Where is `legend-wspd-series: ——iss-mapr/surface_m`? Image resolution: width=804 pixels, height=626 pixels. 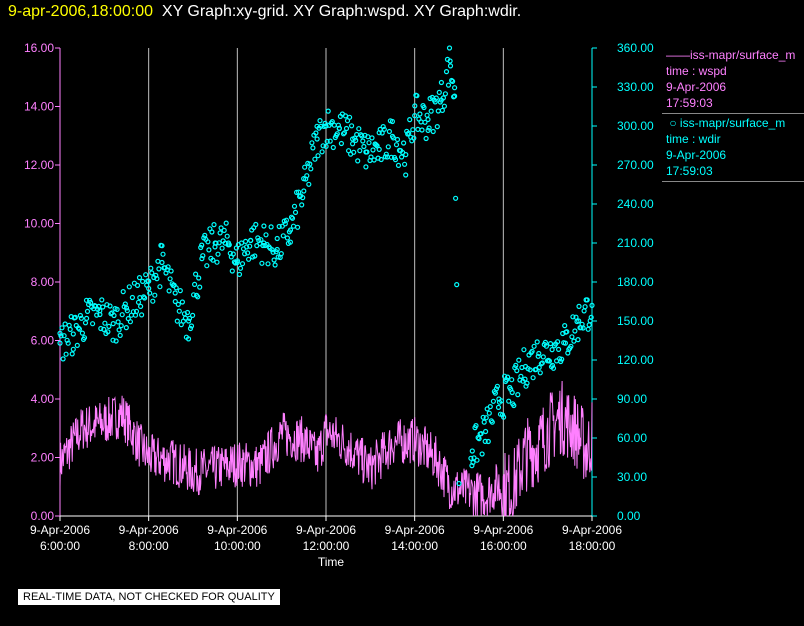
legend-wspd-series: ——iss-mapr/surface_m is located at coordinates (731, 55).